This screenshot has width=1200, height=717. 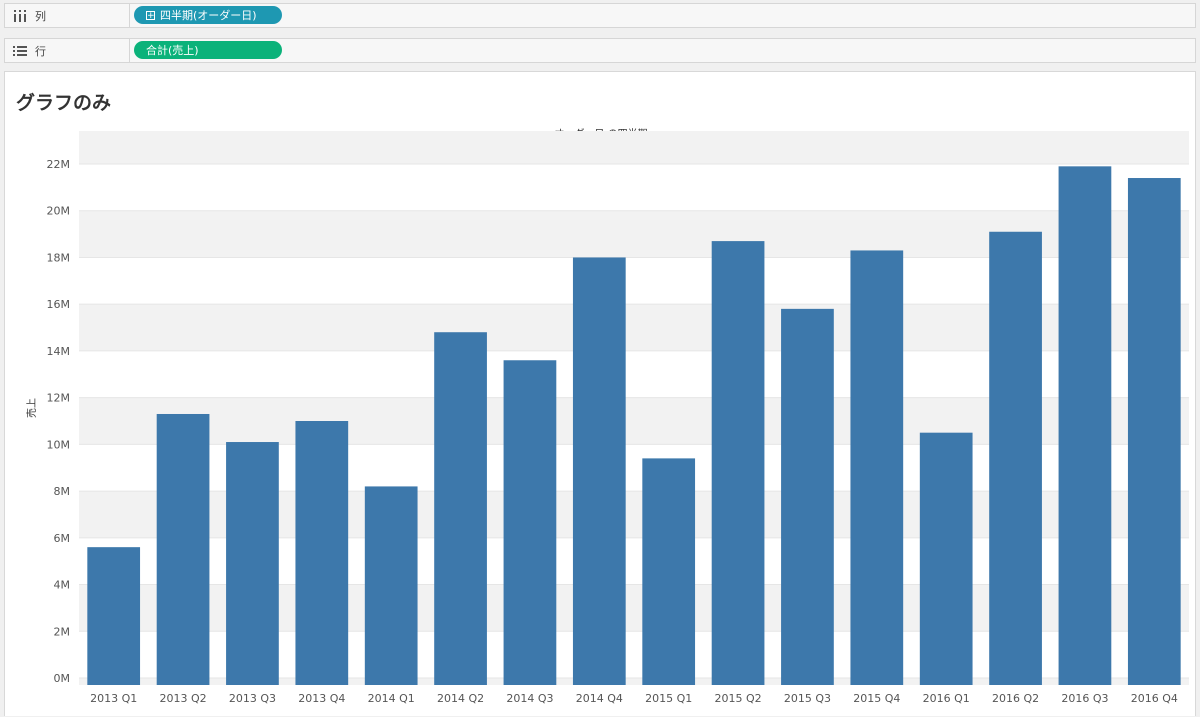 What do you see at coordinates (67, 15) in the screenshot?
I see `columns-shelf-label: 列` at bounding box center [67, 15].